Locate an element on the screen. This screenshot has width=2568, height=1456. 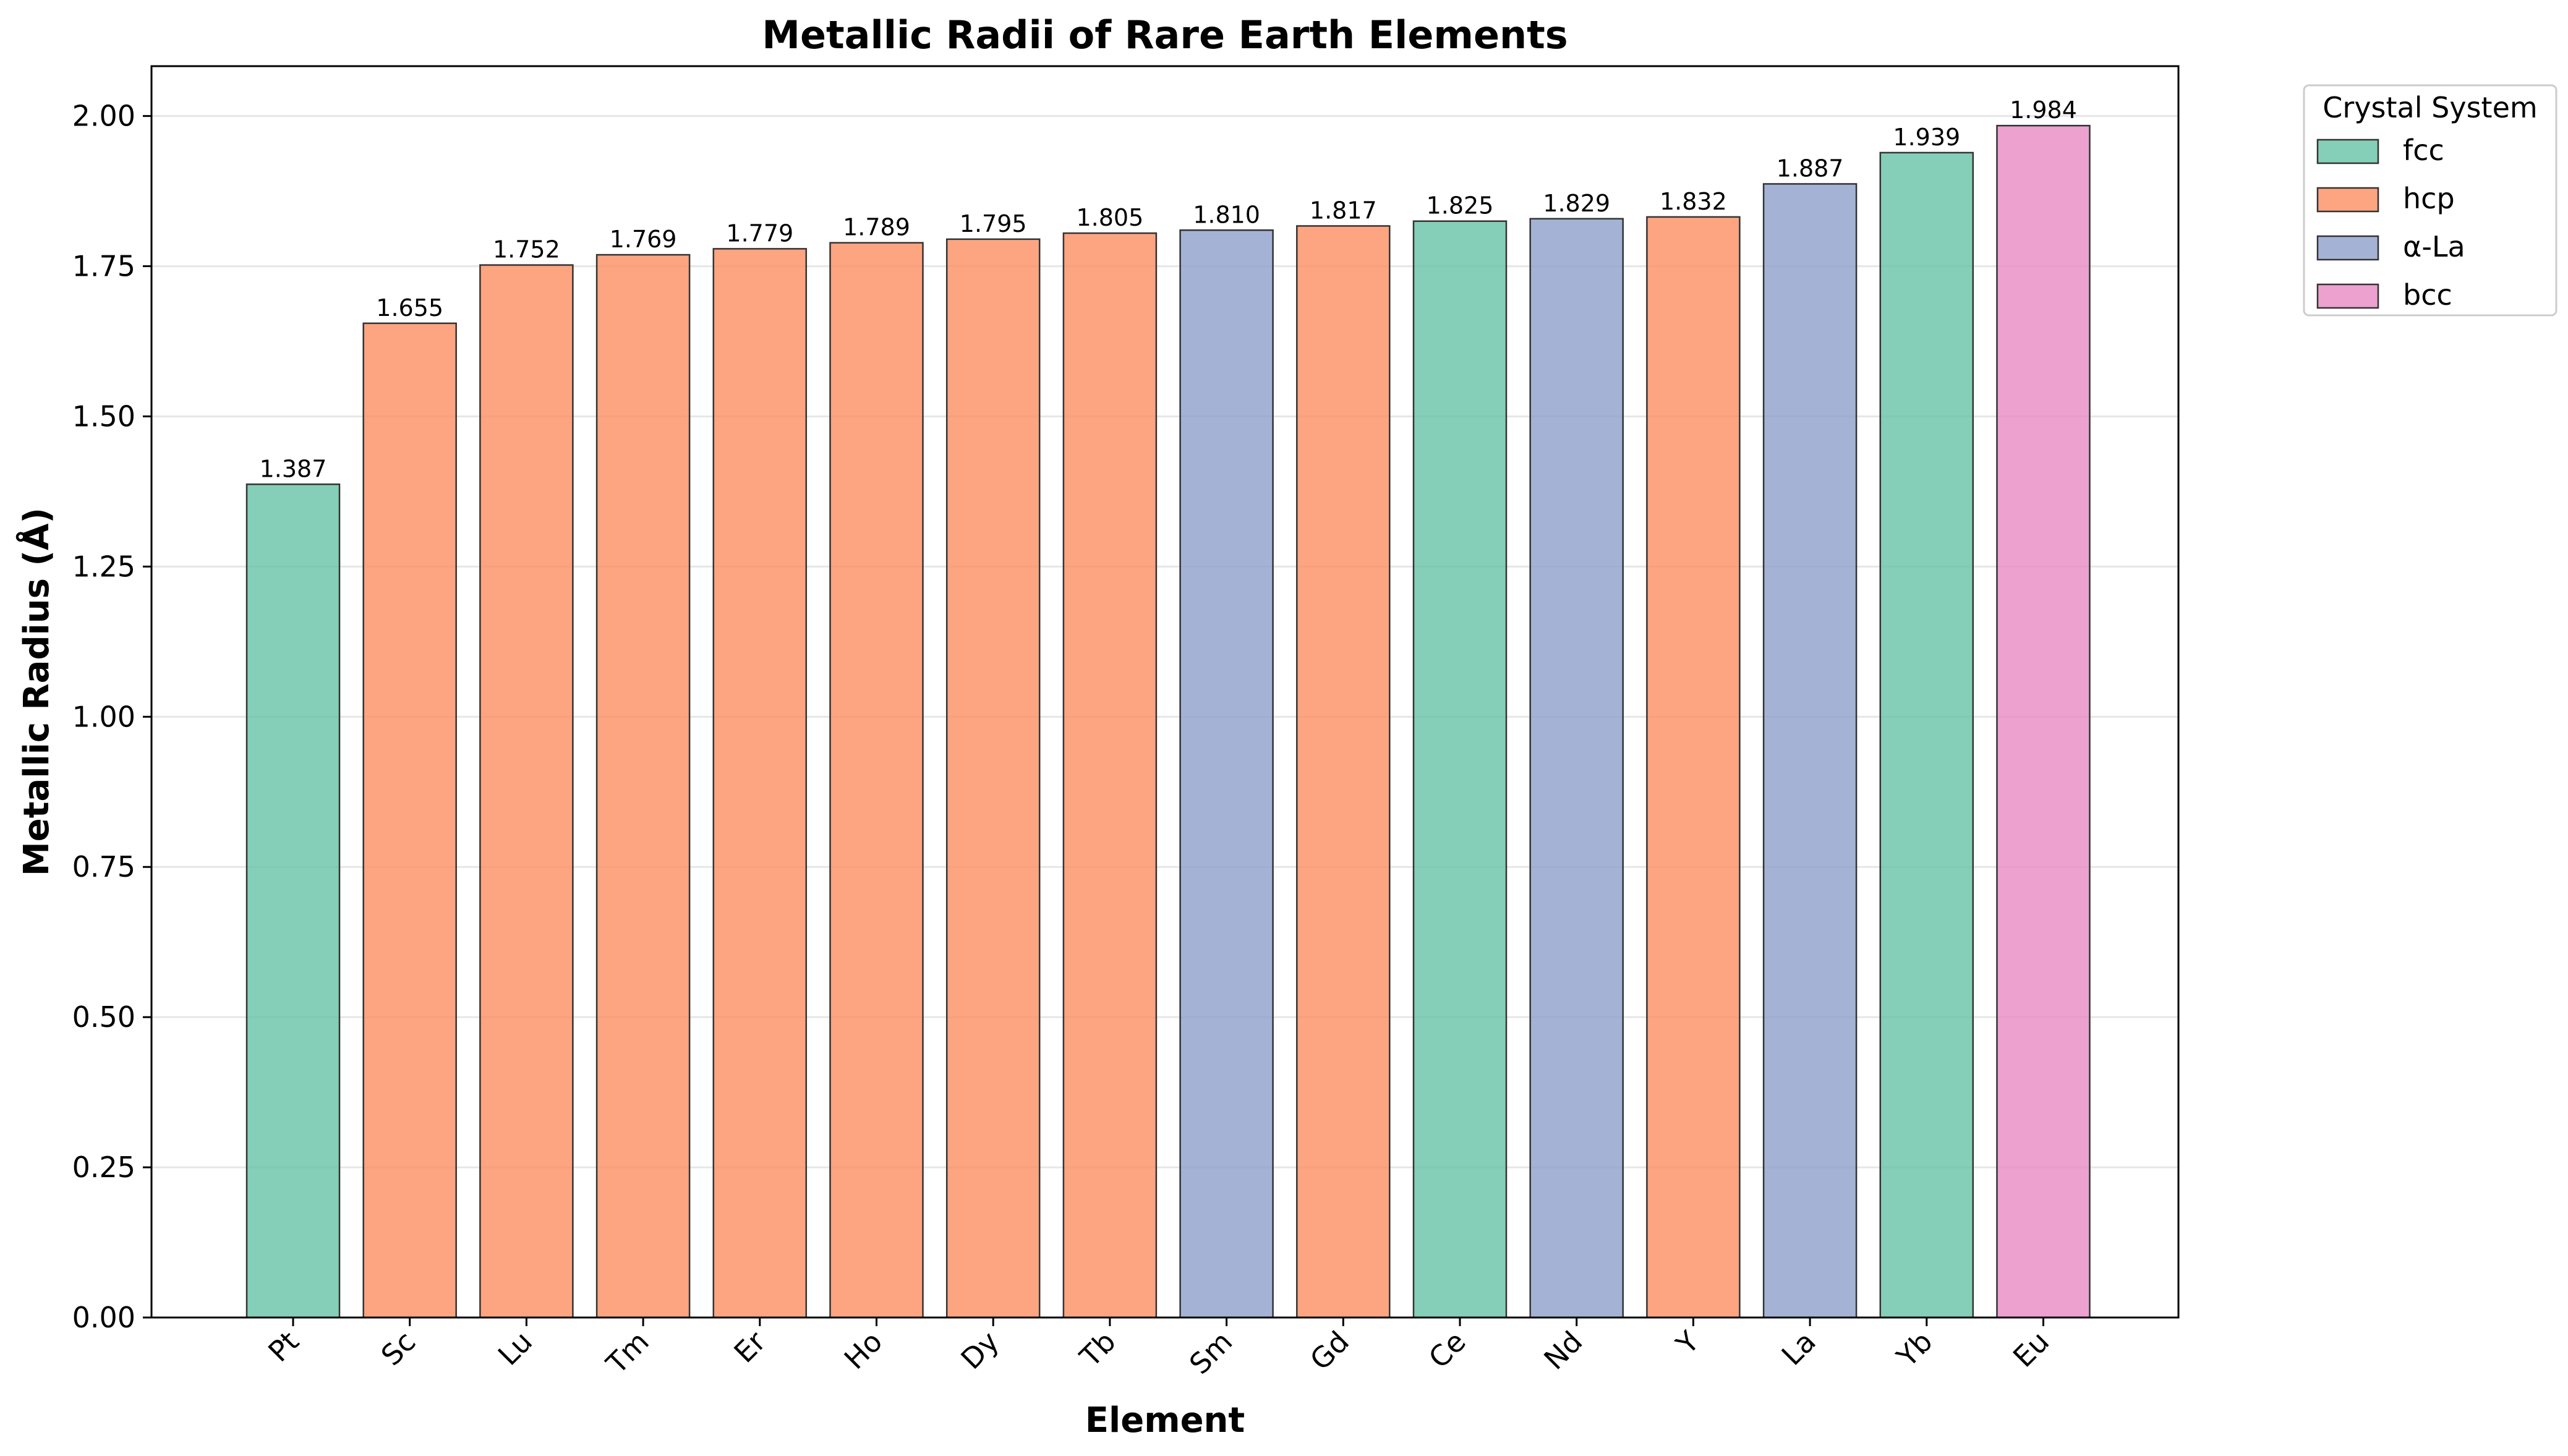
bar-value-label: 1.825 is located at coordinates (1460, 205).